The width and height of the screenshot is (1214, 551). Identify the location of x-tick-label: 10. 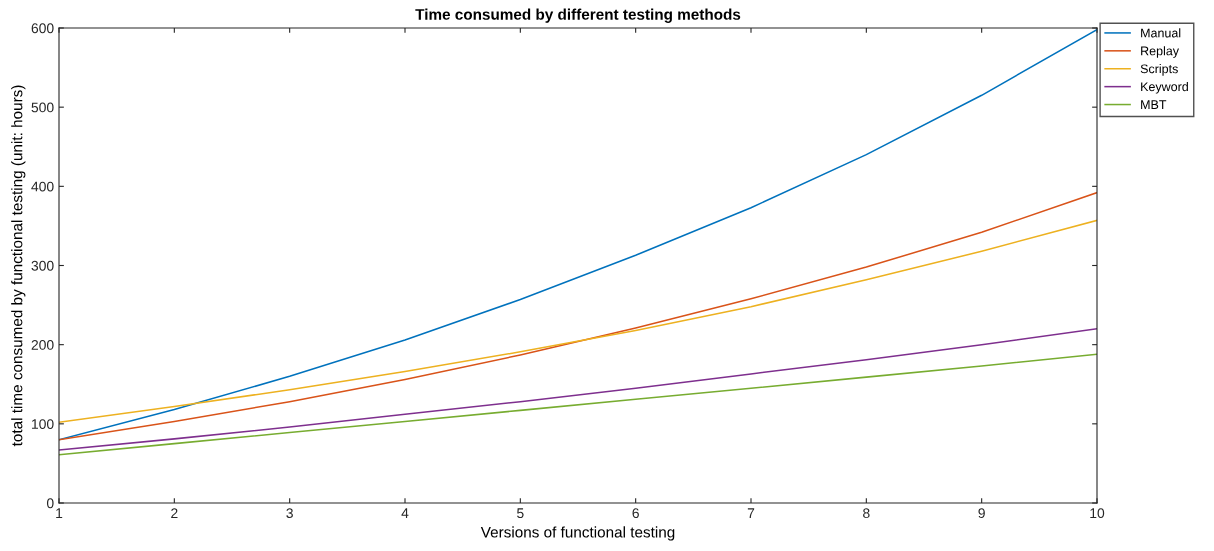
(1097, 513).